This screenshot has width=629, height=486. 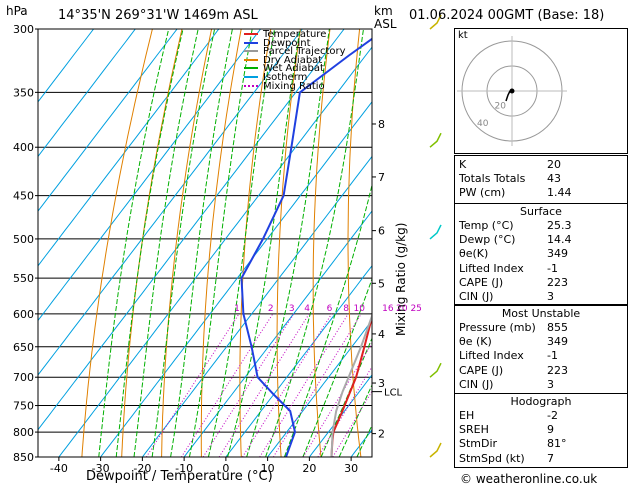 I want to click on stat-key: SREH, so click(x=474, y=430).